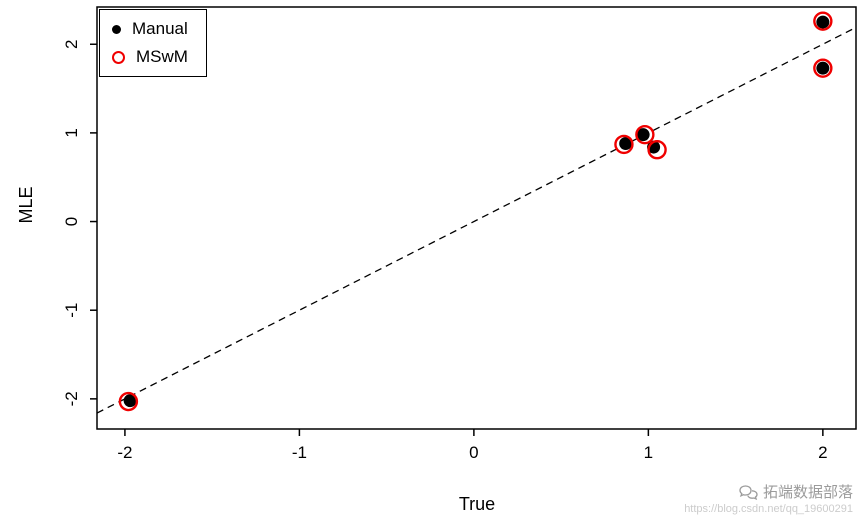 The image size is (859, 521). What do you see at coordinates (748, 493) in the screenshot?
I see `chat-bubbles-icon` at bounding box center [748, 493].